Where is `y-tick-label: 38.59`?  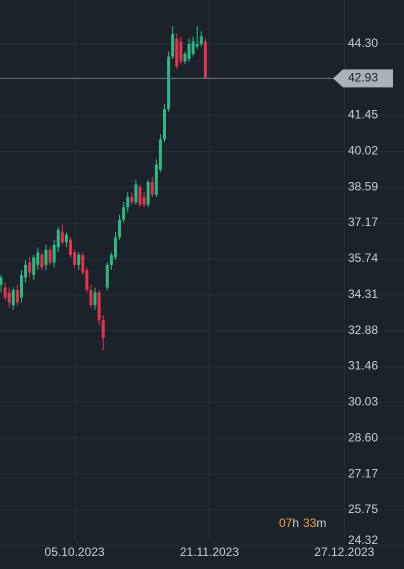
y-tick-label: 38.59 is located at coordinates (363, 187).